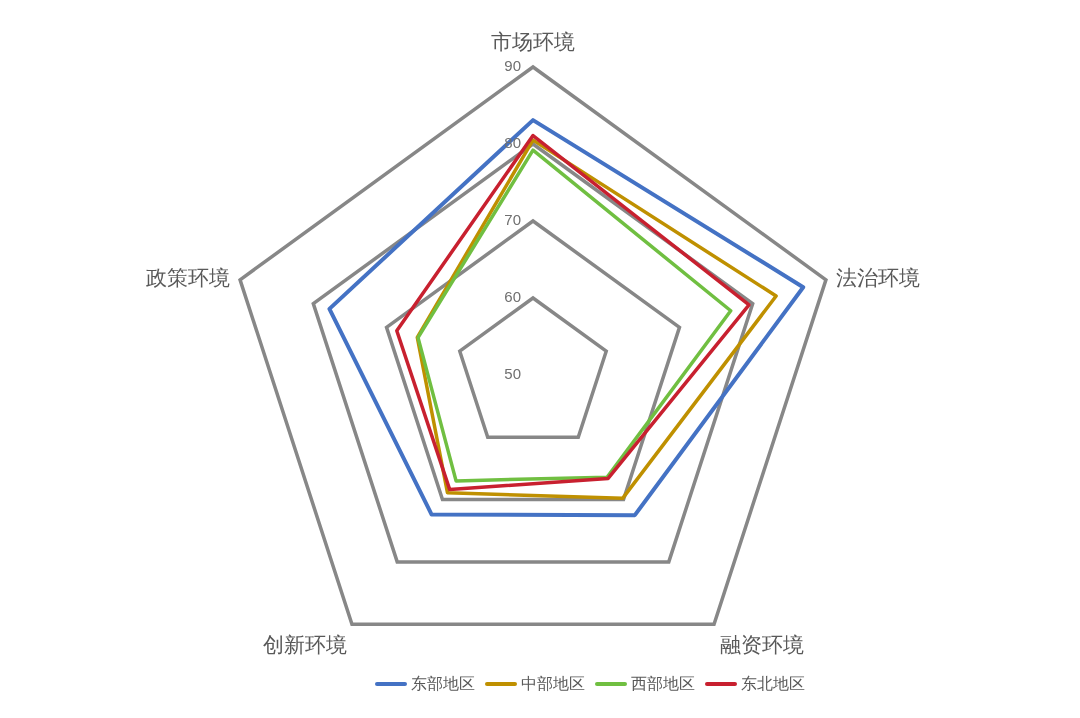 This screenshot has height=718, width=1080. I want to click on legend-label: 东北地区, so click(773, 683).